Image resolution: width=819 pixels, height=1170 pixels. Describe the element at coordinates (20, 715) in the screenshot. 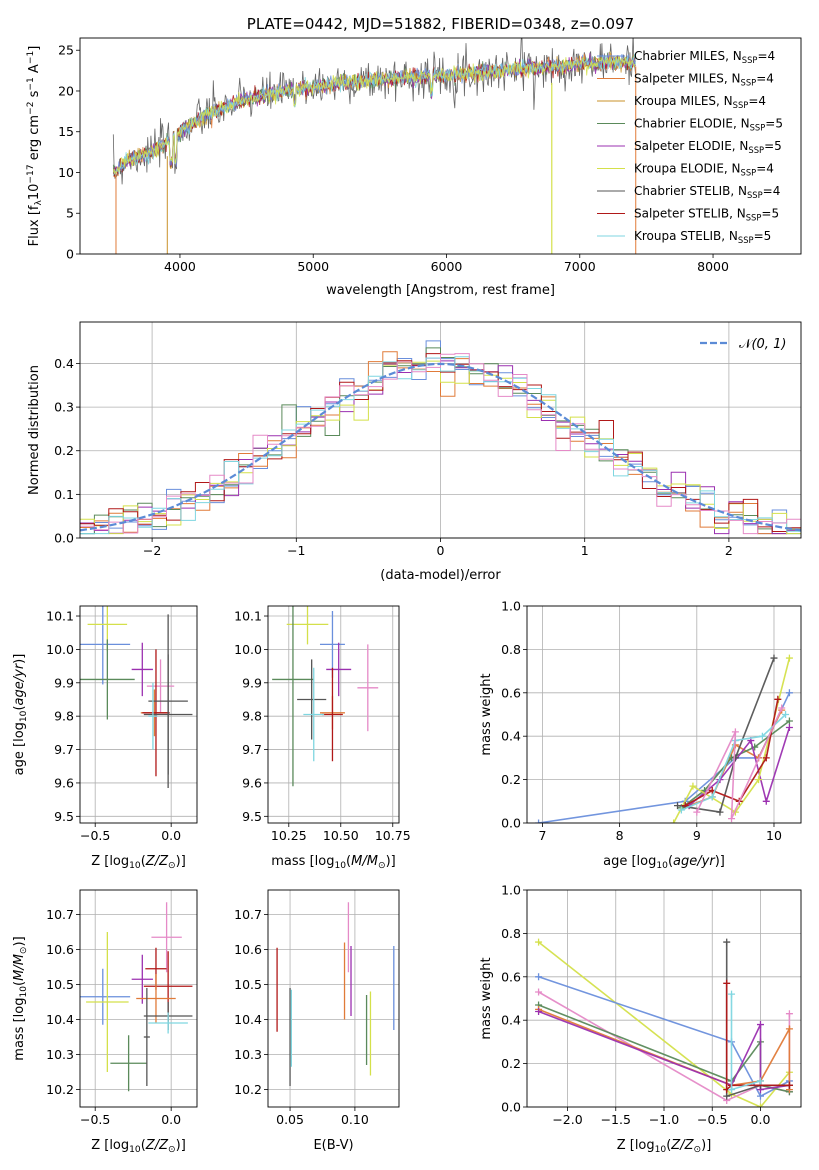

I see `age-vs-z-panel-y-label: age [log10(age/yr)]` at that location.